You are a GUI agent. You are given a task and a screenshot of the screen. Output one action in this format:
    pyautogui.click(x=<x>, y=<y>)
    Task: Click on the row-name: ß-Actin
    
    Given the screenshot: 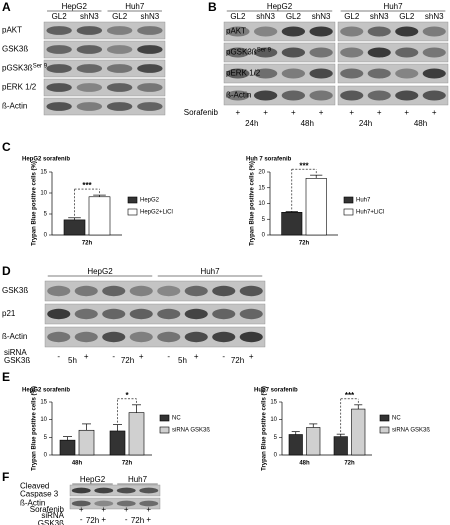 What is the action you would take?
    pyautogui.click(x=14, y=106)
    